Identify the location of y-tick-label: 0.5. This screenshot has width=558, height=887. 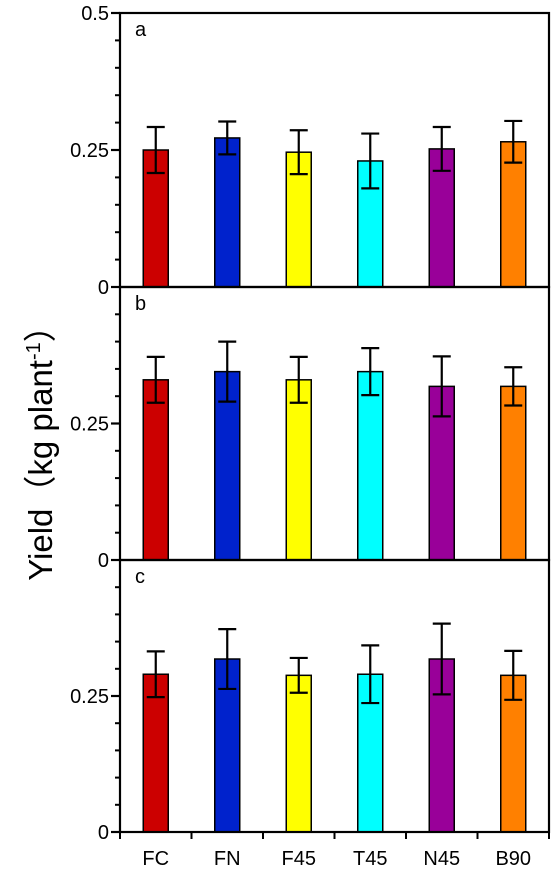
(95, 14).